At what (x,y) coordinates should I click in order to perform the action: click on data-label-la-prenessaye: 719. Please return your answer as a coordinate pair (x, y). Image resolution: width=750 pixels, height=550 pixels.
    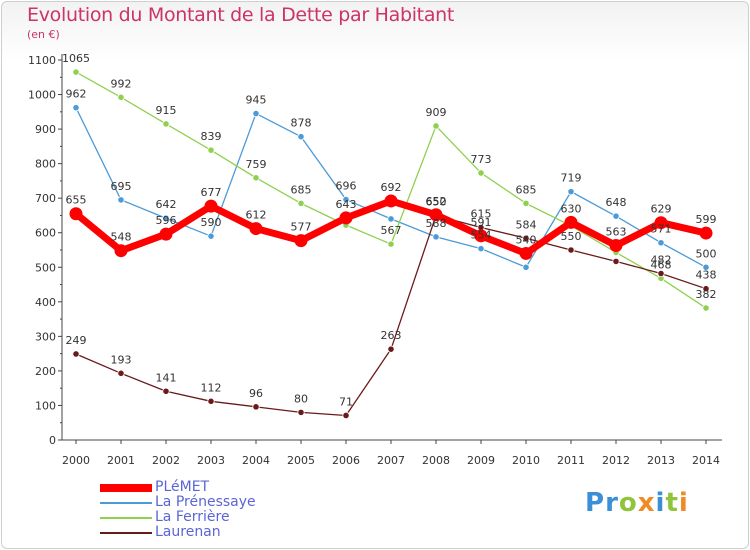
    Looking at the image, I should click on (571, 178).